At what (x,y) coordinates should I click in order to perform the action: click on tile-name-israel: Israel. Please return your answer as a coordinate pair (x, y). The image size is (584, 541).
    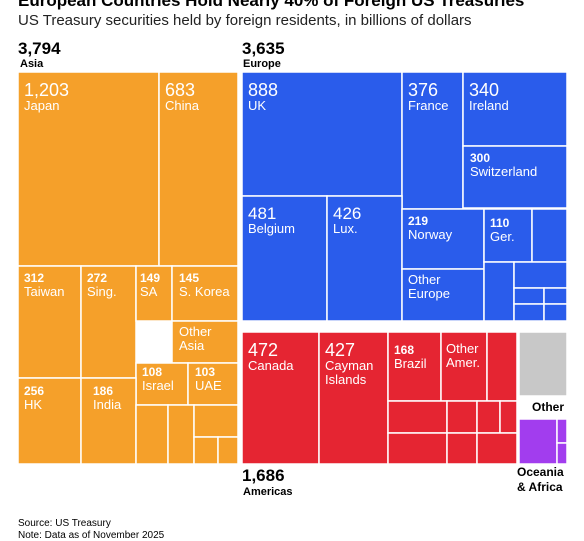
    Looking at the image, I should click on (158, 385).